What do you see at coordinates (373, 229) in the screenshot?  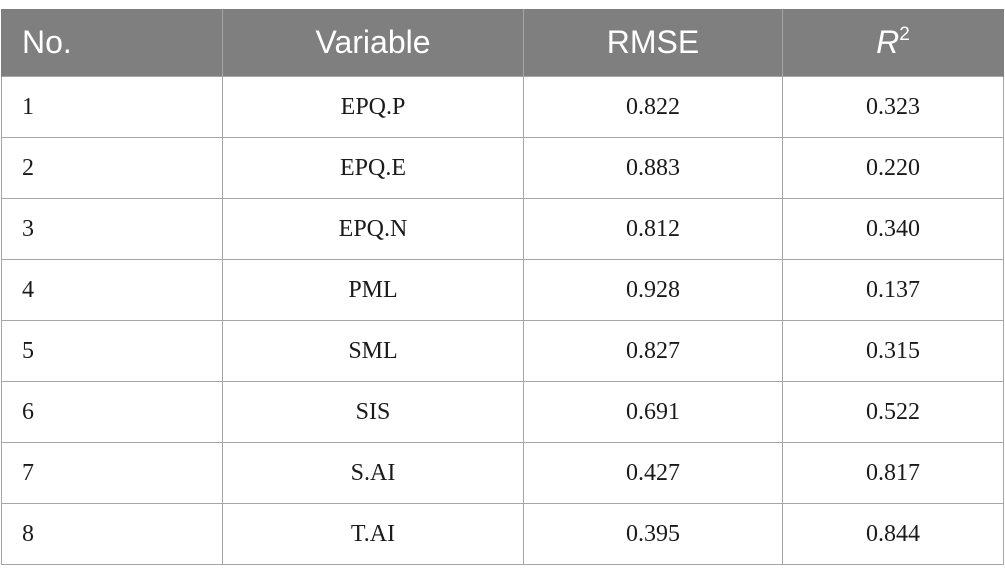 I see `cell-variable: EPQ.N` at bounding box center [373, 229].